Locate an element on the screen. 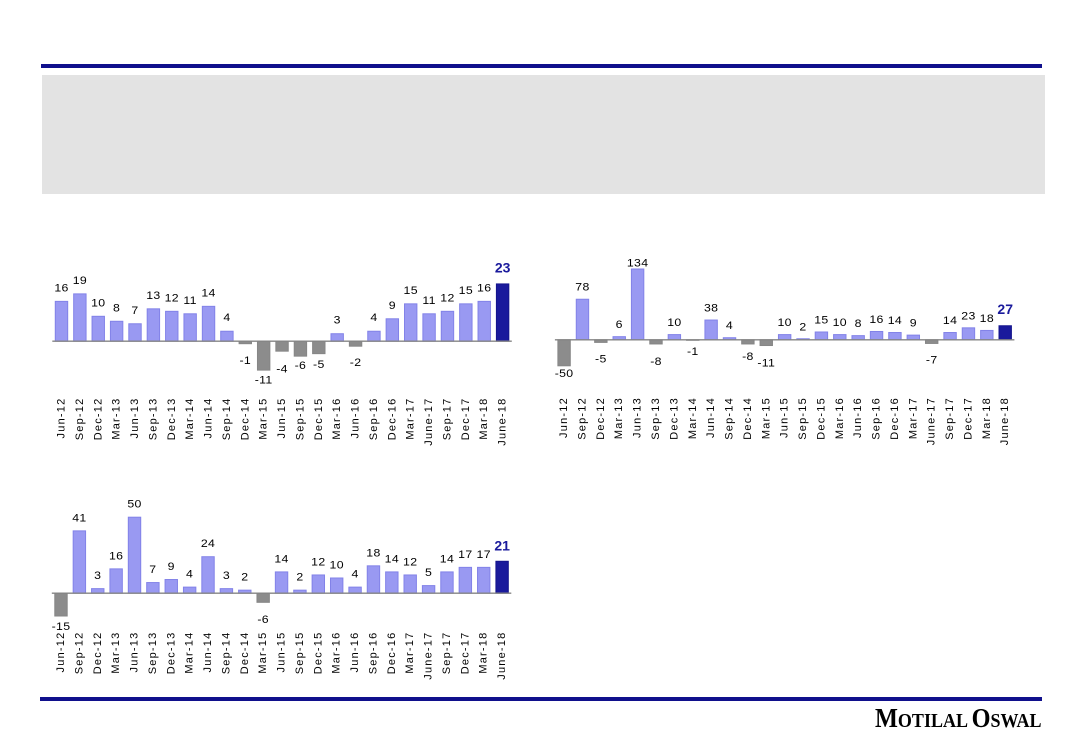  svg-text: 134 is located at coordinates (638, 263).